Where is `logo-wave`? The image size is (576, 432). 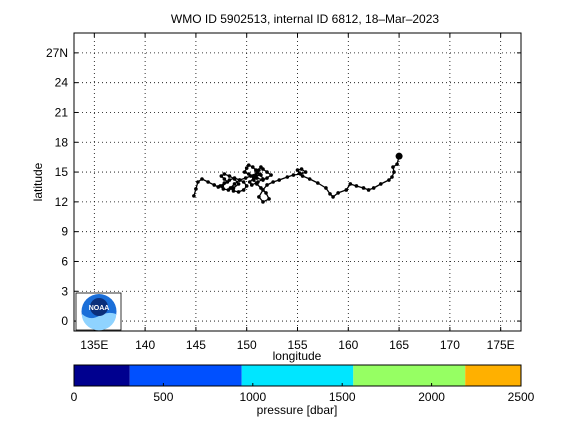
logo-wave is located at coordinates (99, 321).